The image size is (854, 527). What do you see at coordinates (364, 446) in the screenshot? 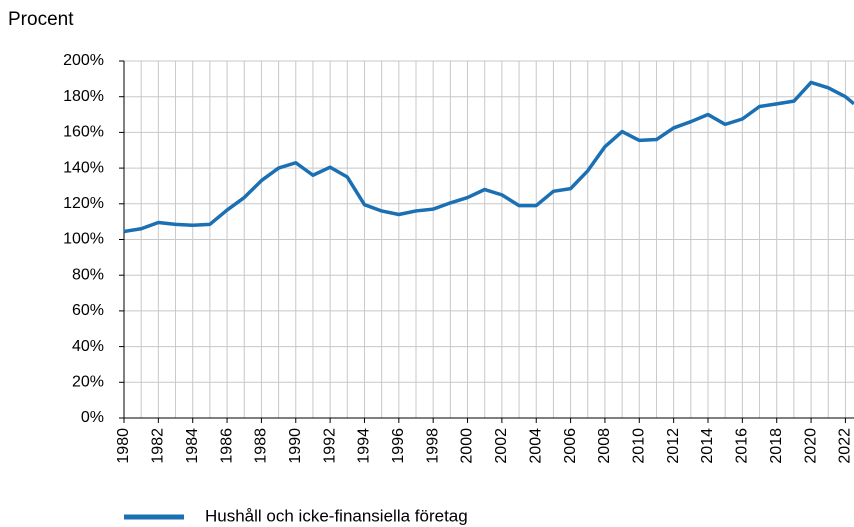
I see `x-tick-label: 1994` at bounding box center [364, 446].